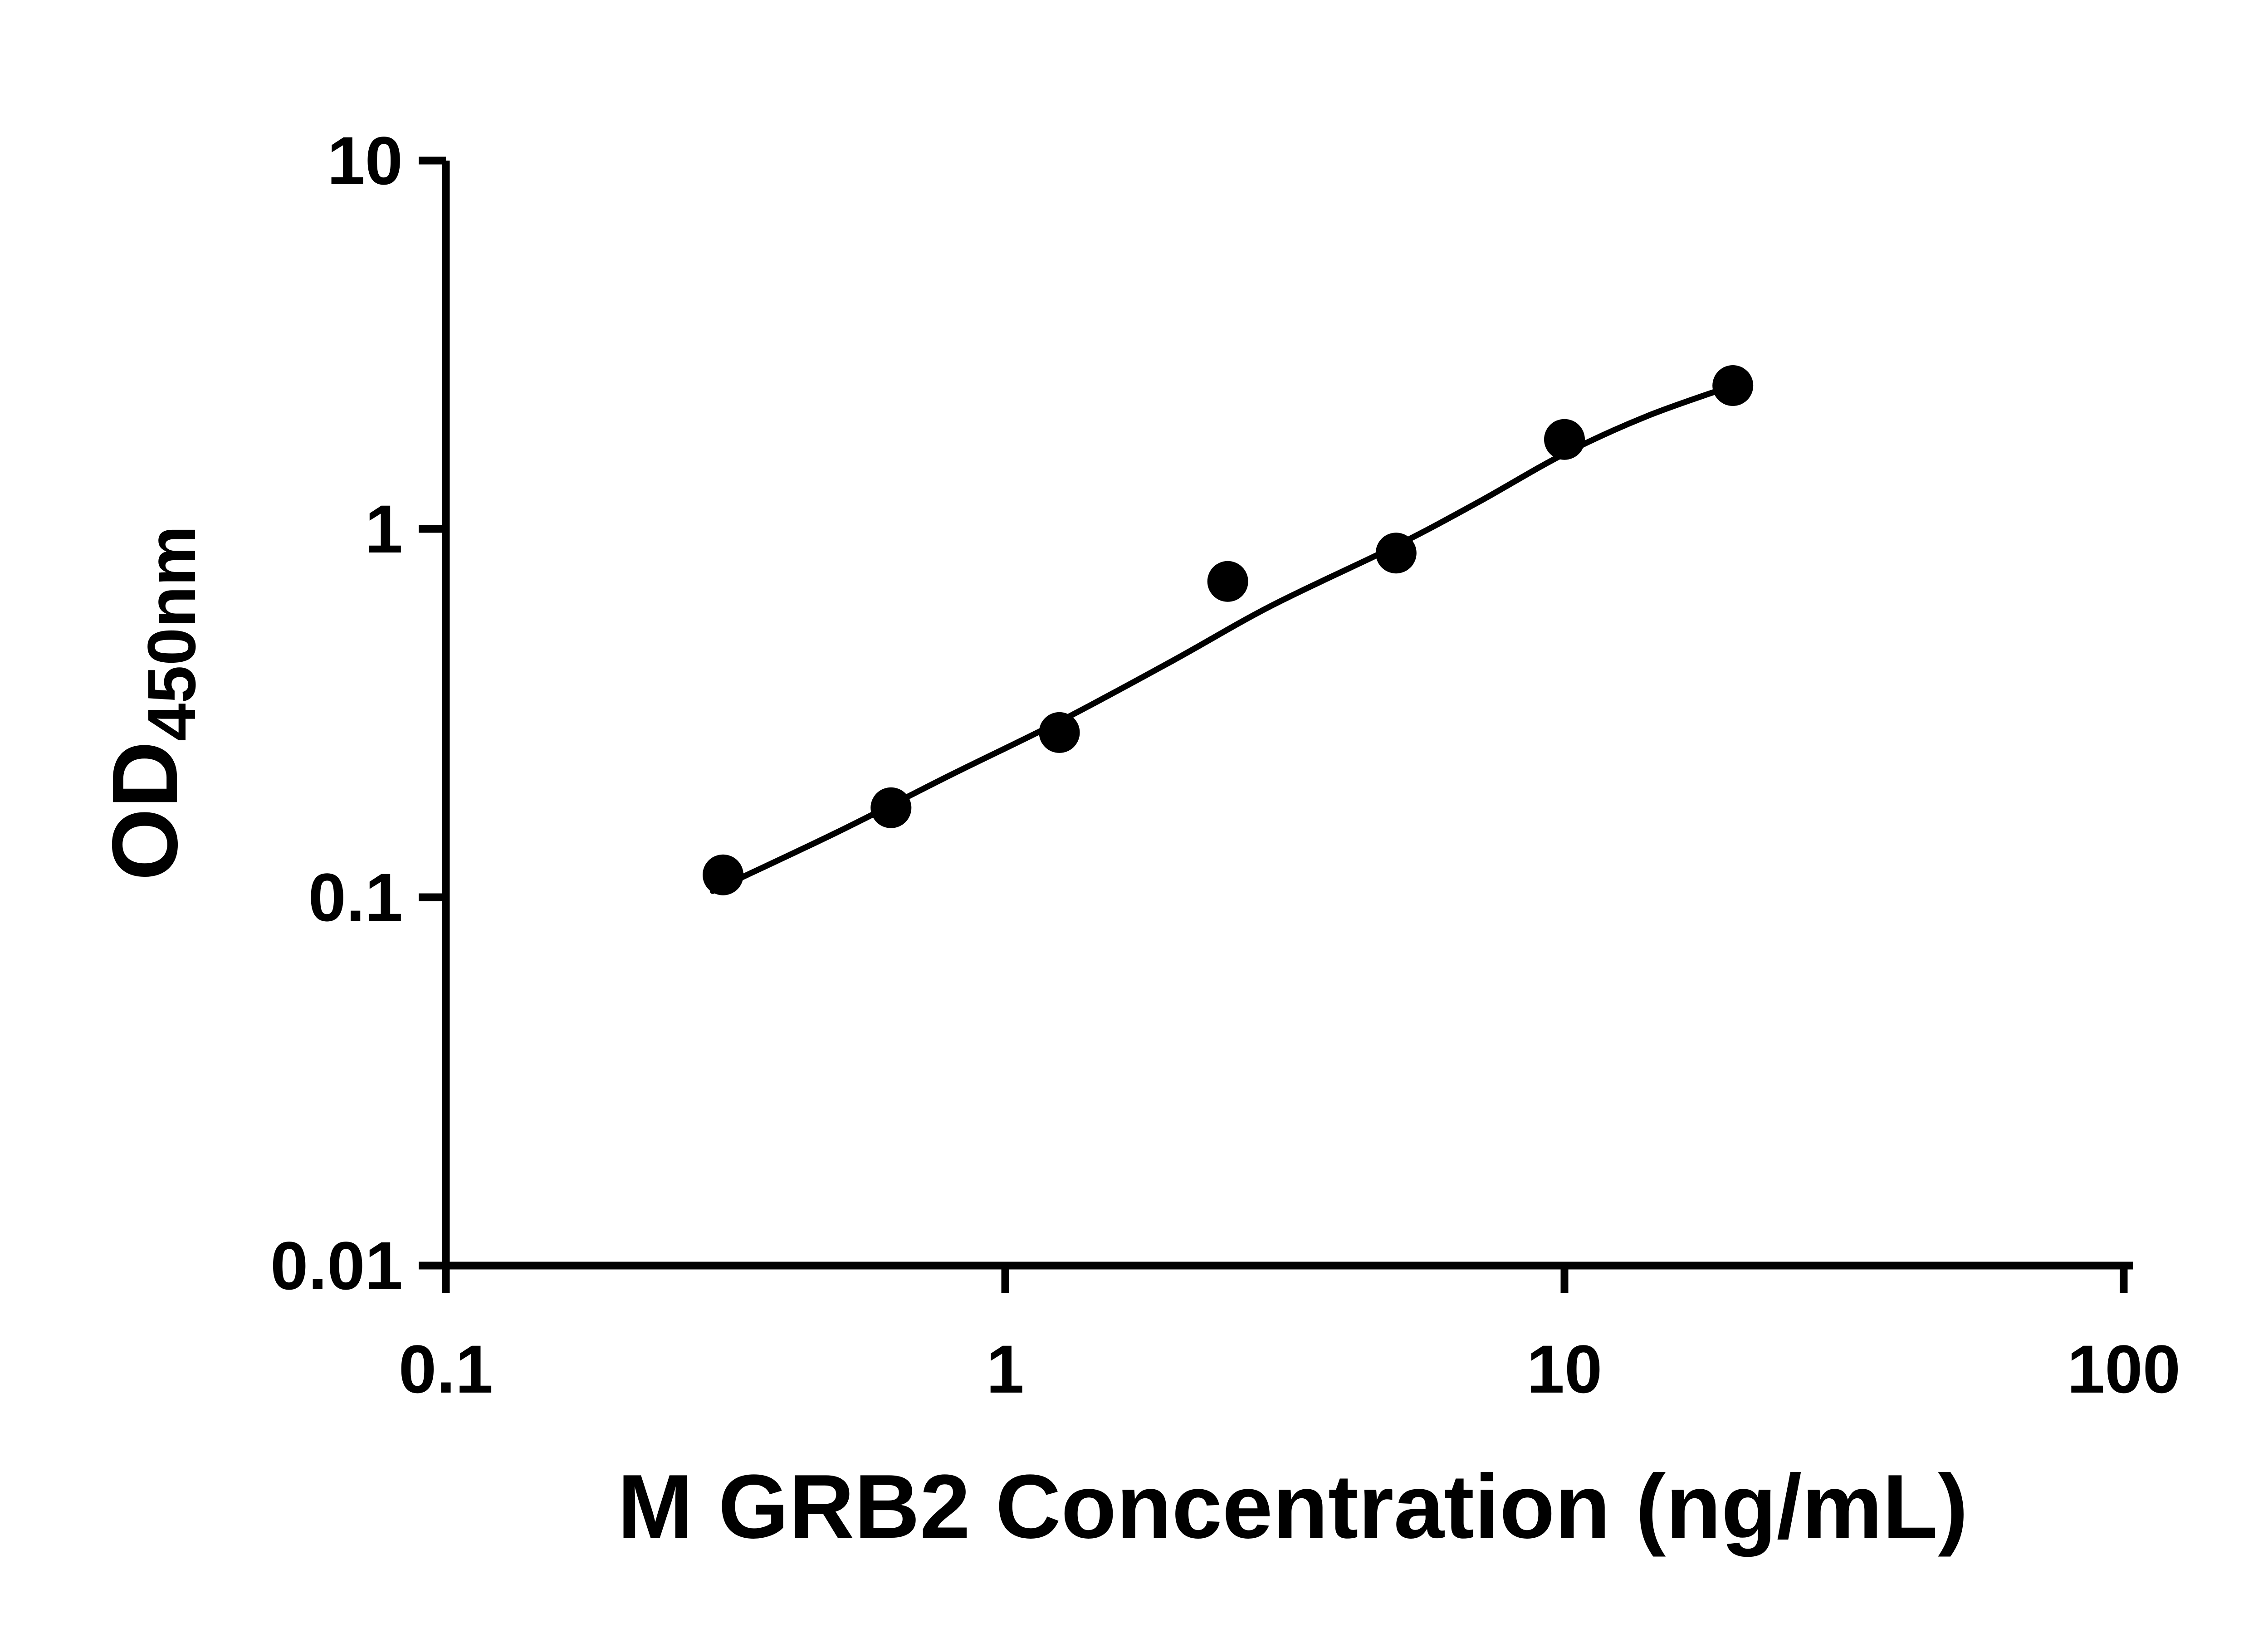 This screenshot has width=2268, height=1633. Describe the element at coordinates (145, 811) in the screenshot. I see `y-axis-title-main: OD` at that location.